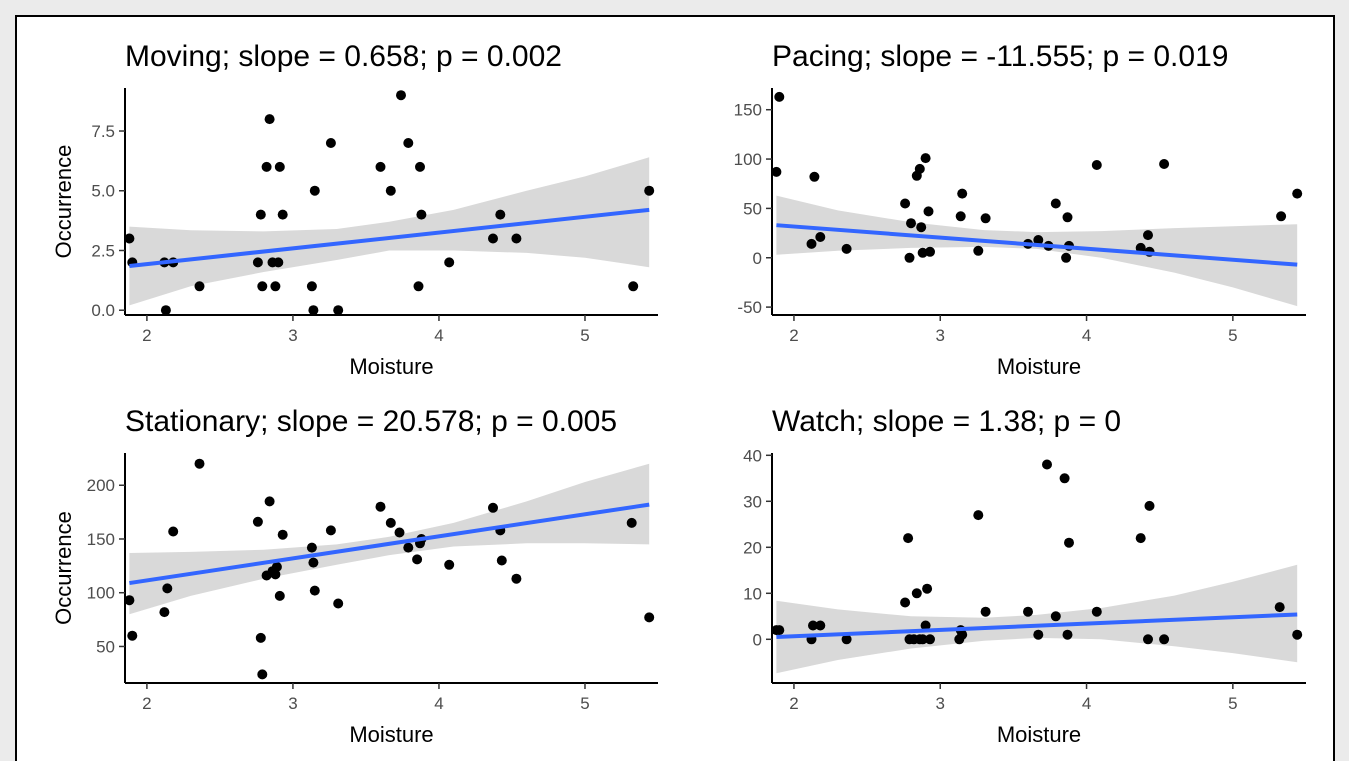 This screenshot has height=761, width=1349. What do you see at coordinates (757, 258) in the screenshot?
I see `y-tick-label: 0` at bounding box center [757, 258].